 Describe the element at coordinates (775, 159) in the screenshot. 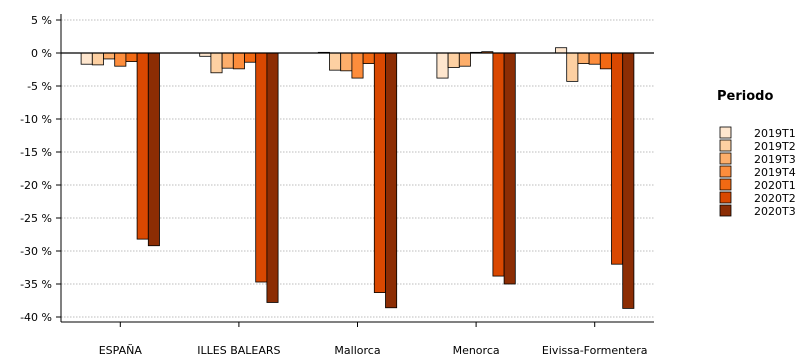

I see `legend-entry: 2019T3` at that location.